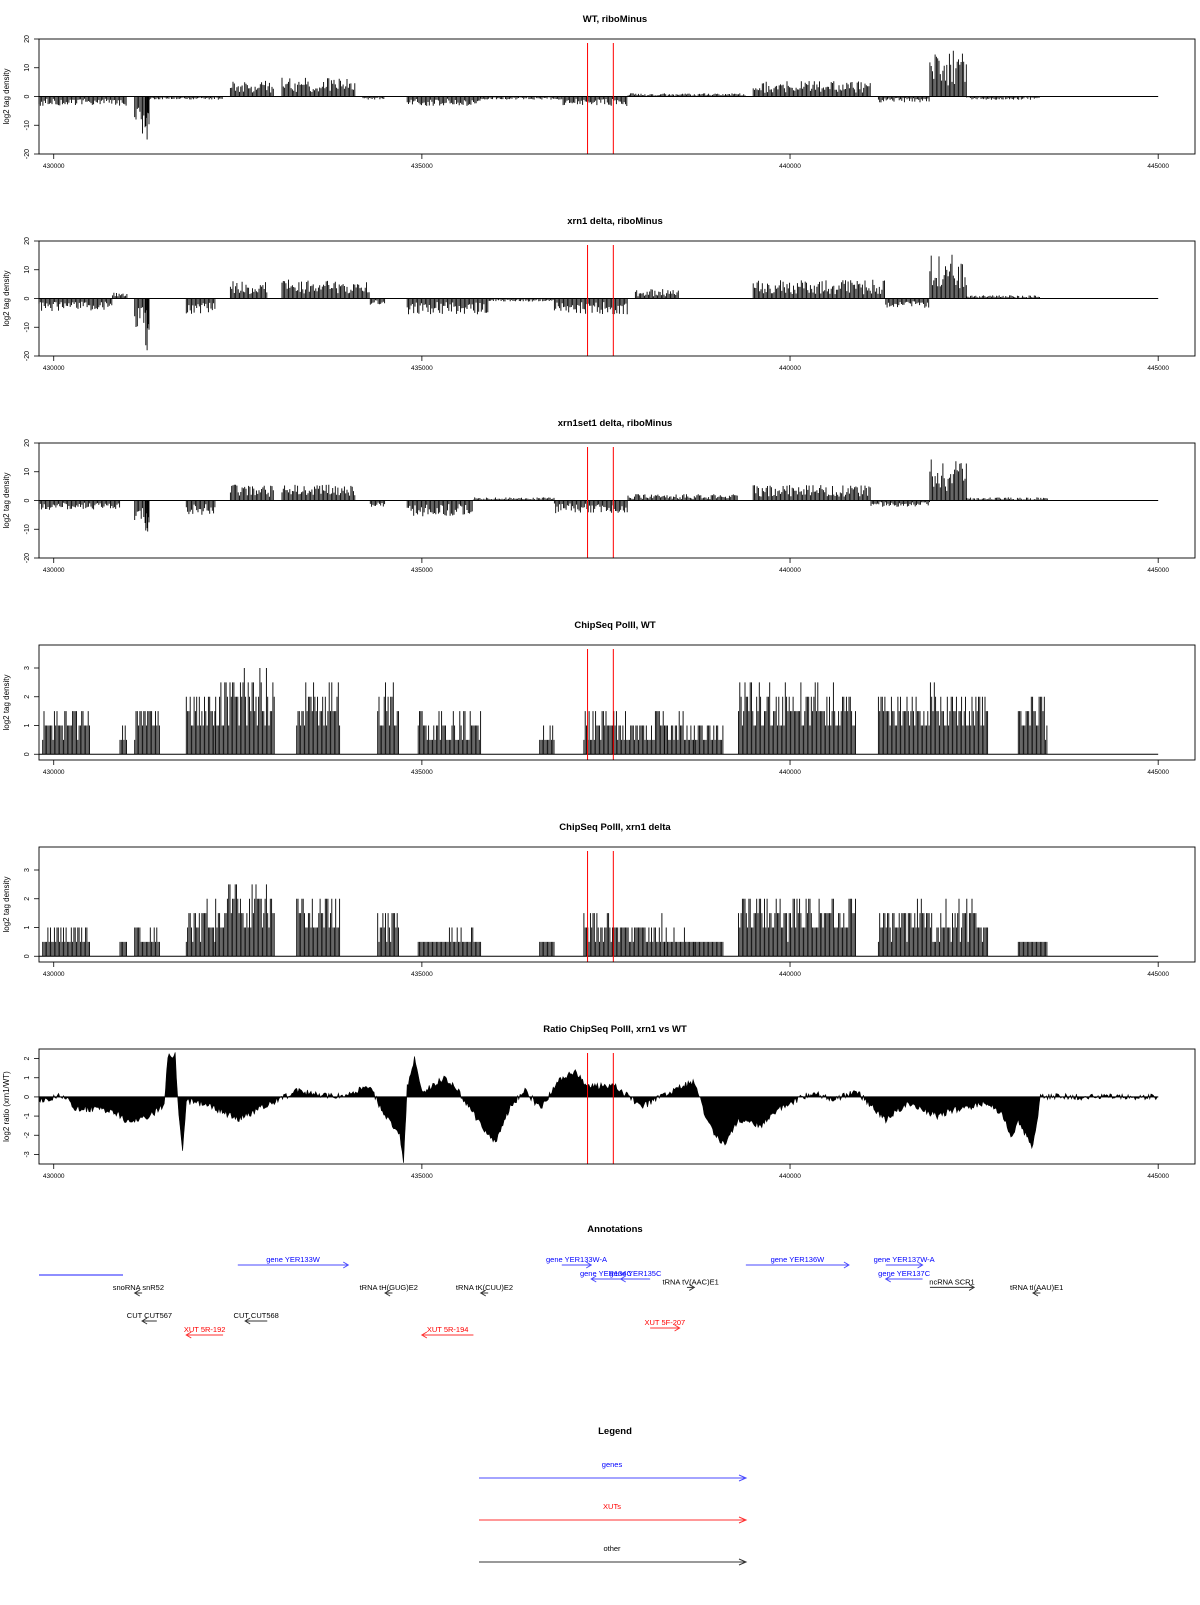 The image size is (1200, 1605). What do you see at coordinates (665, 1322) in the screenshot?
I see `annotation-label: XUT 5F-207` at bounding box center [665, 1322].